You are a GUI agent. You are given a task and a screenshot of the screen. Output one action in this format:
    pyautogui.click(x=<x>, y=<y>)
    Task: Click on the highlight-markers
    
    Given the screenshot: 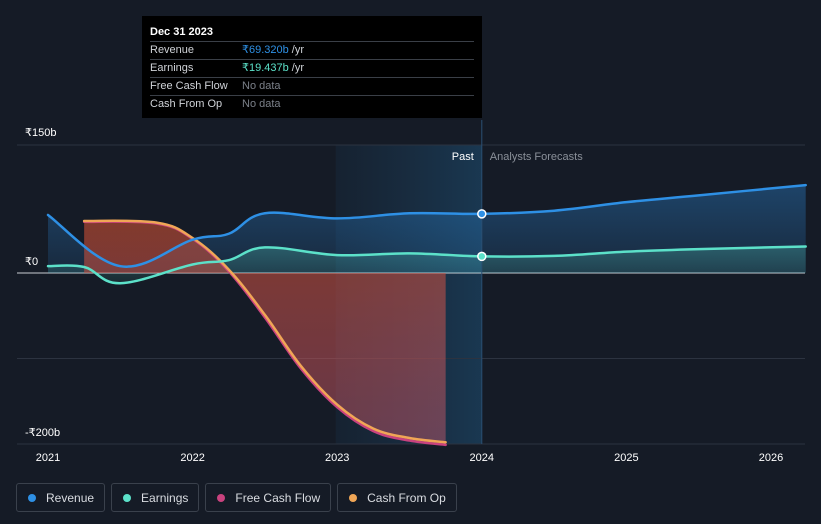 What is the action you would take?
    pyautogui.click(x=482, y=235)
    